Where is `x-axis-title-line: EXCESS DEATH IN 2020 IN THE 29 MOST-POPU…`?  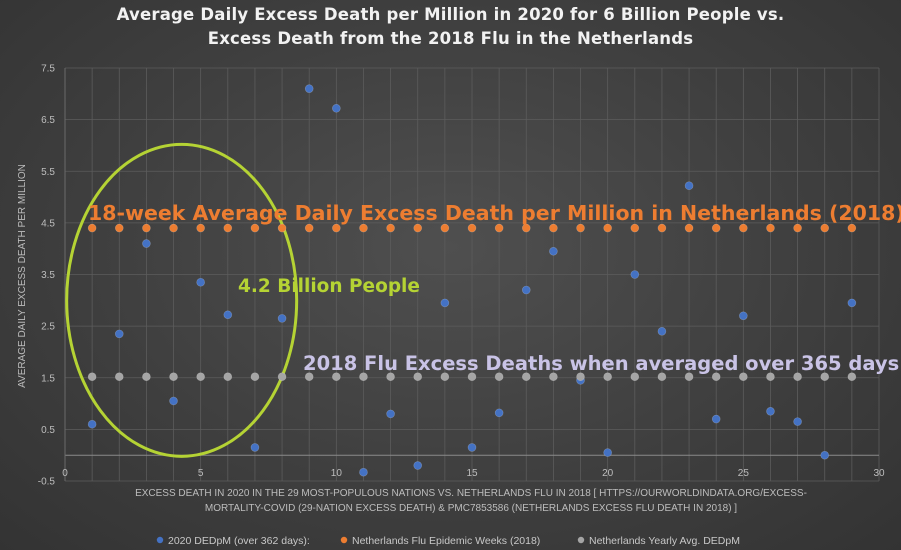
x-axis-title-line: EXCESS DEATH IN 2020 IN THE 29 MOST-POPU… is located at coordinates (471, 493).